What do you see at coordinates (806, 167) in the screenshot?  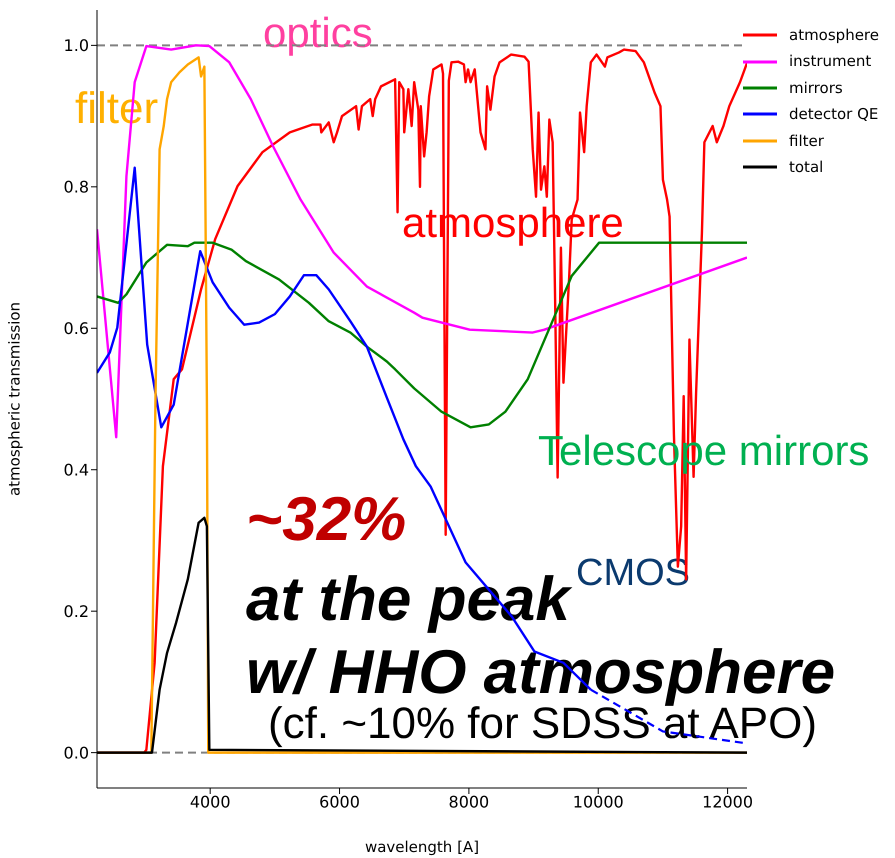 I see `legend-label: total` at bounding box center [806, 167].